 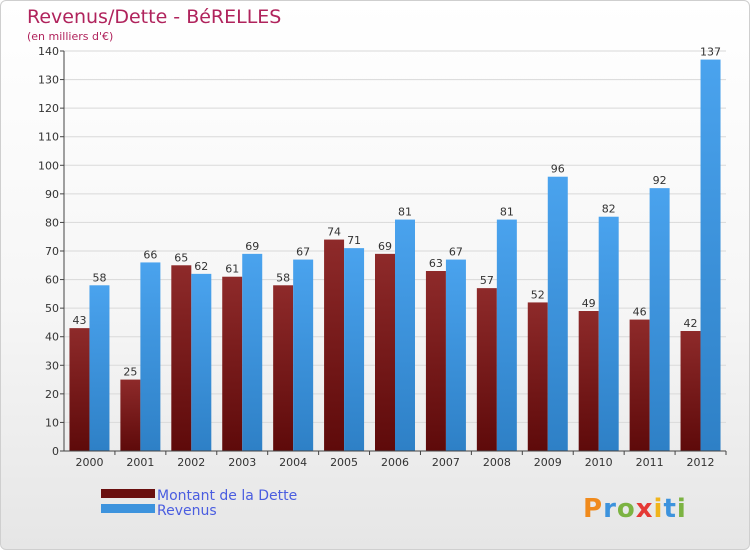 I want to click on x-tick-label: 2005, so click(x=344, y=462).